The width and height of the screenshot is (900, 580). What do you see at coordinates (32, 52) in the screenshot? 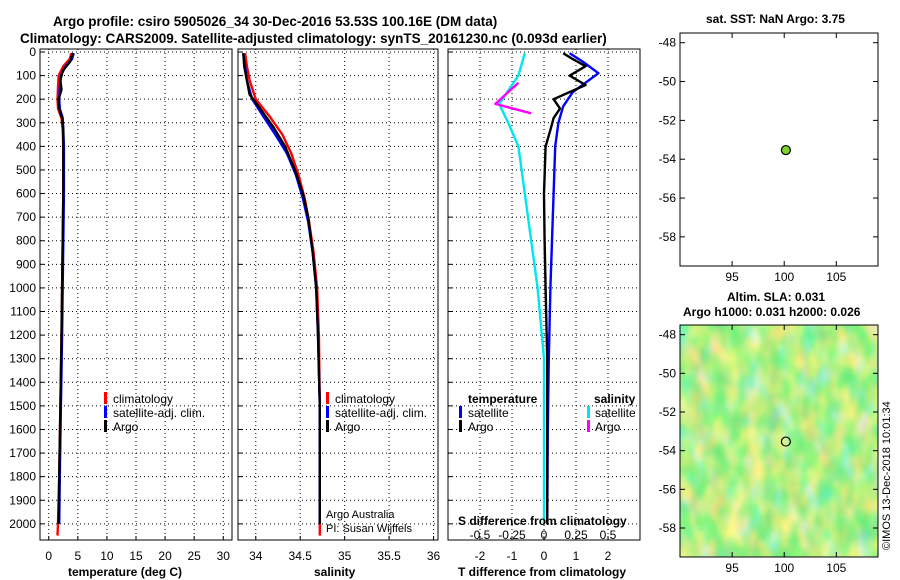
I see `depth-tick-label: 0` at bounding box center [32, 52].